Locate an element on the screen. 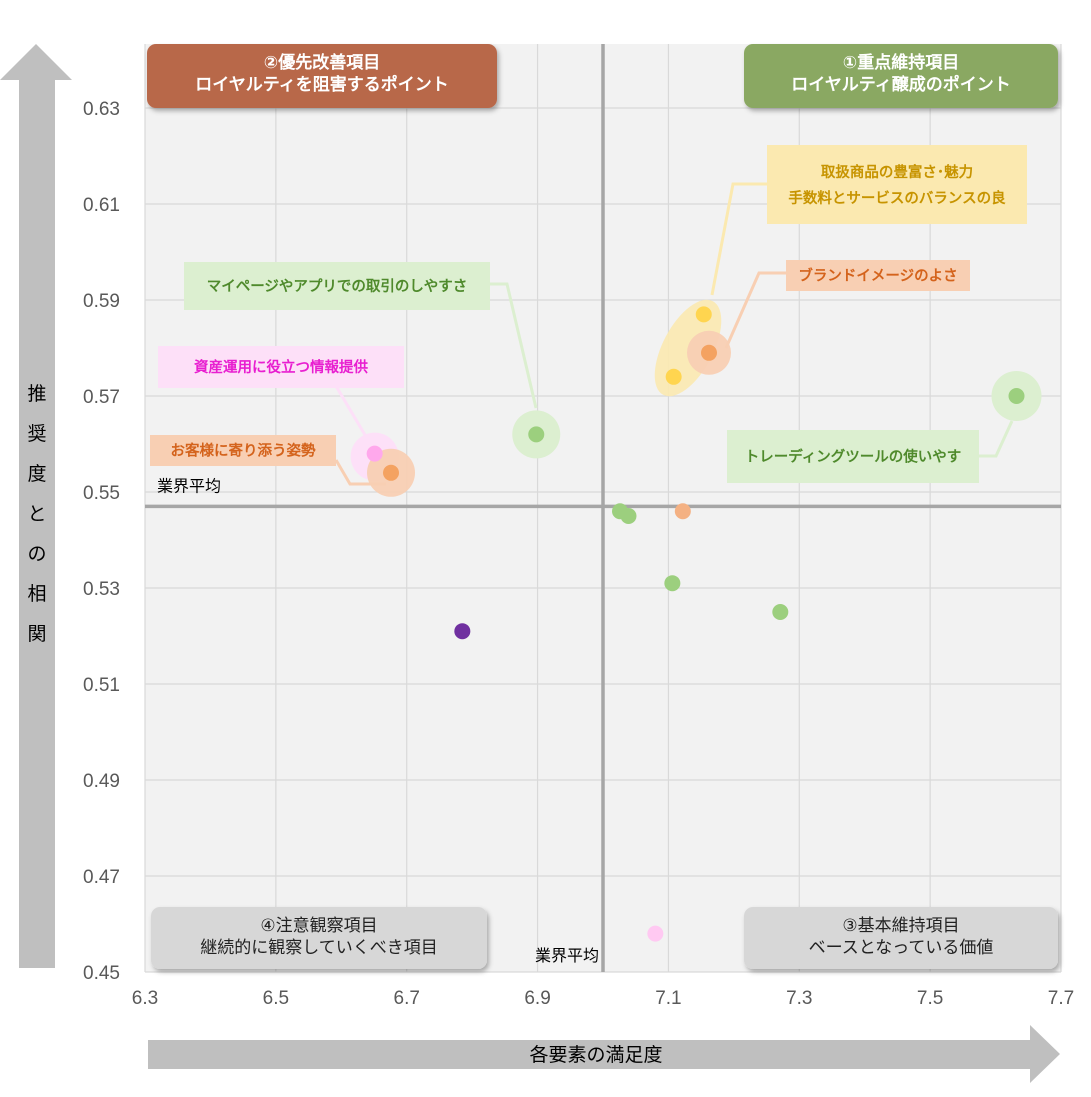  x-tick-label-7: 7.7 is located at coordinates (1061, 998).